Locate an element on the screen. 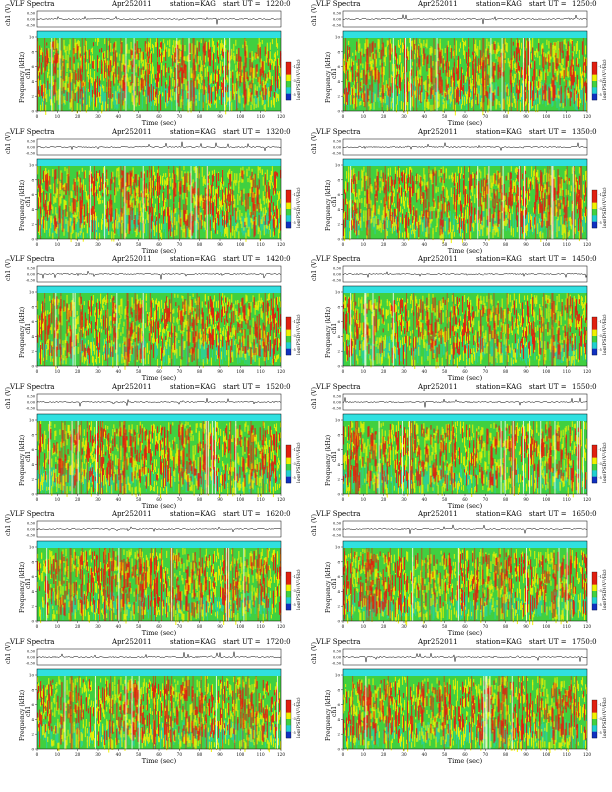 This screenshot has height=792, width=612. colorbar-label: log(PSD)(V²/Hz) is located at coordinates (603, 79).